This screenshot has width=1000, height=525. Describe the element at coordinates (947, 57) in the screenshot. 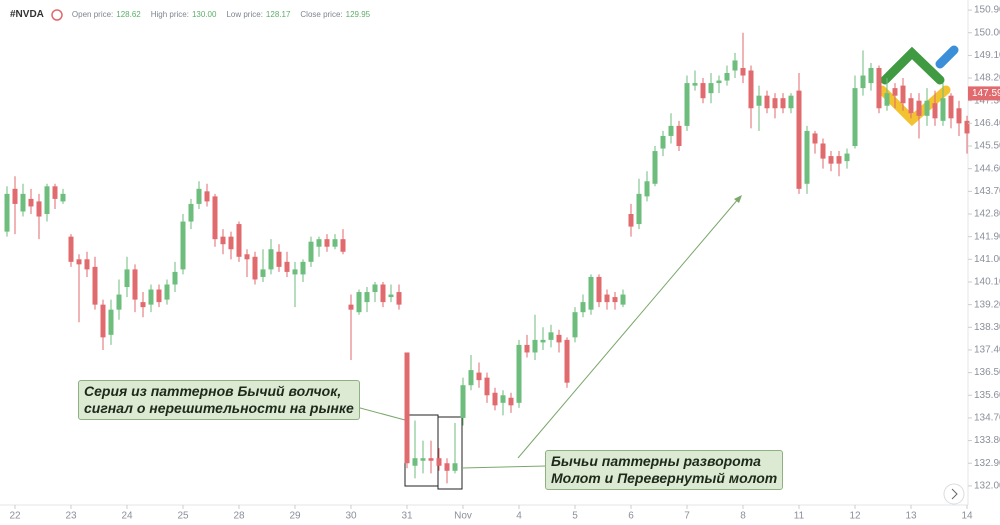

I see `logo-part` at that location.